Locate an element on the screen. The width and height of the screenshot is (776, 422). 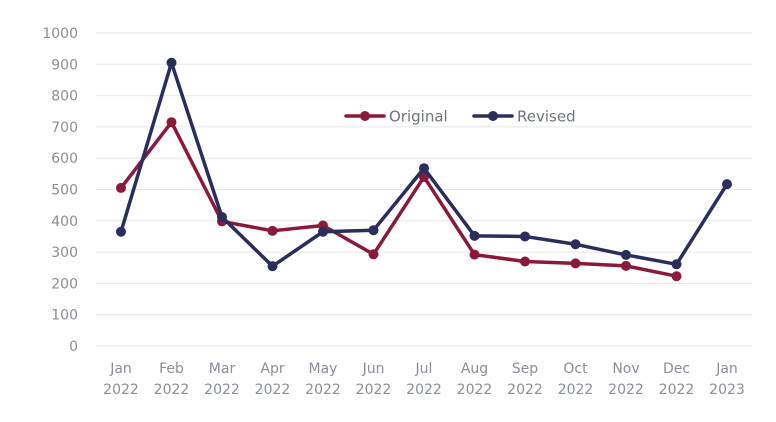
y-tick-label: 300 is located at coordinates (64, 253).